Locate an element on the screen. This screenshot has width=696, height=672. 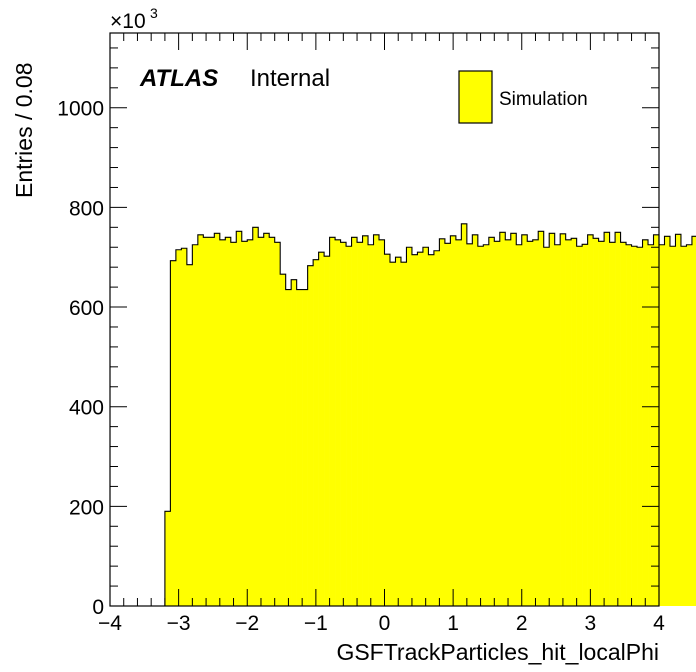
y-tick-label: 600 is located at coordinates (86, 308).